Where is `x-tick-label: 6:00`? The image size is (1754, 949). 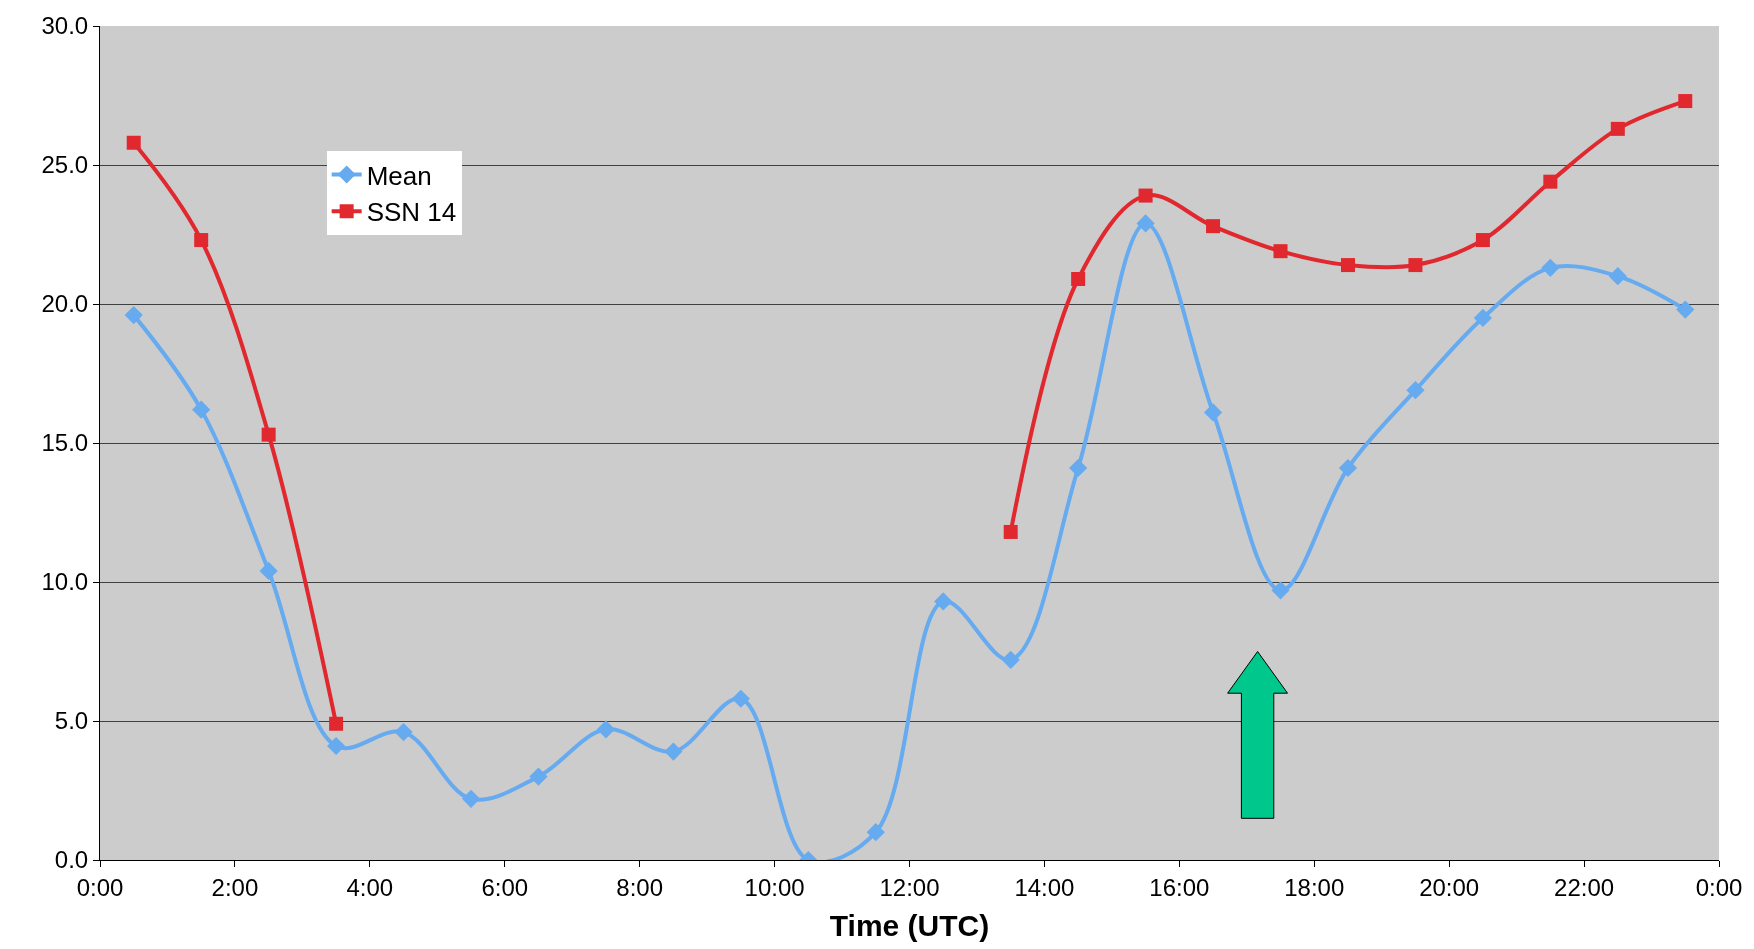
x-tick-label: 6:00 is located at coordinates (505, 887).